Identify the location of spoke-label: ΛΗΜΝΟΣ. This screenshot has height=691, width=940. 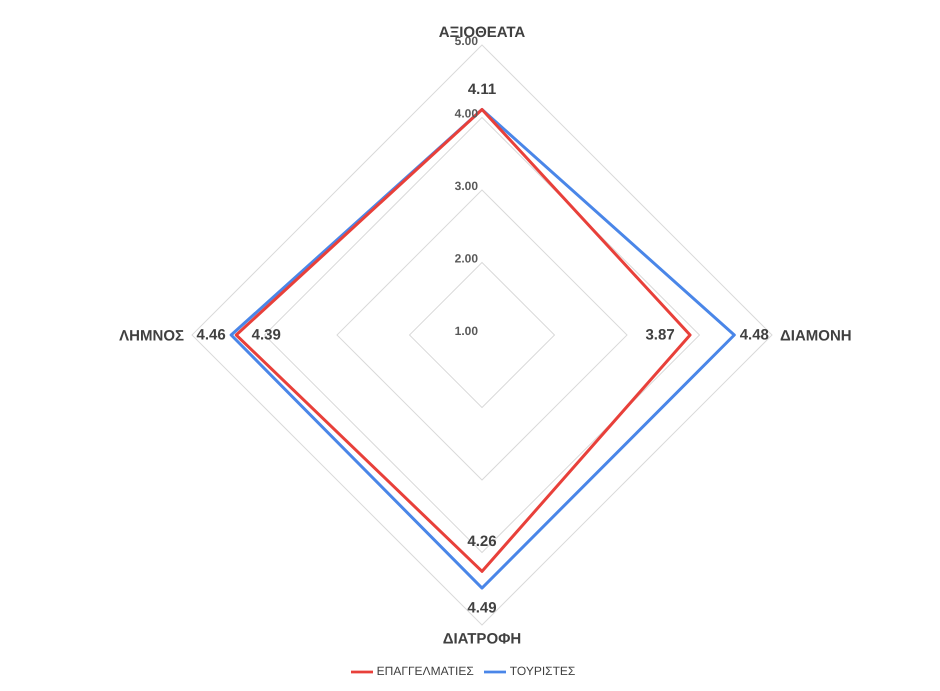
(151, 335).